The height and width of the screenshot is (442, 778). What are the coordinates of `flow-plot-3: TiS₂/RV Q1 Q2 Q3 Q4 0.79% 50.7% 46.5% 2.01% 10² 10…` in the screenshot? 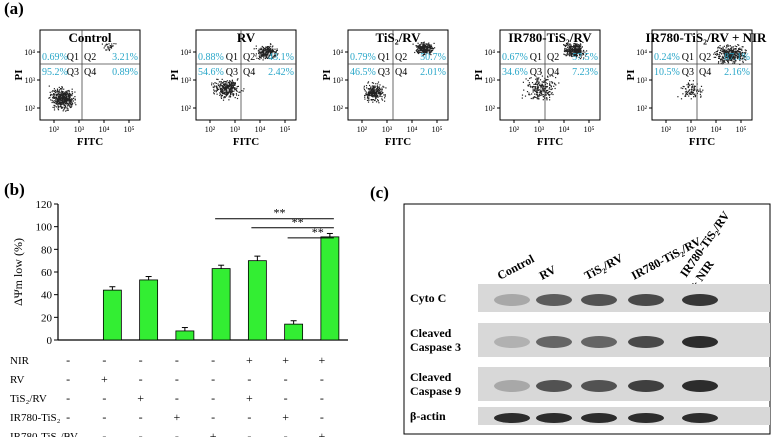 It's located at (385, 88).